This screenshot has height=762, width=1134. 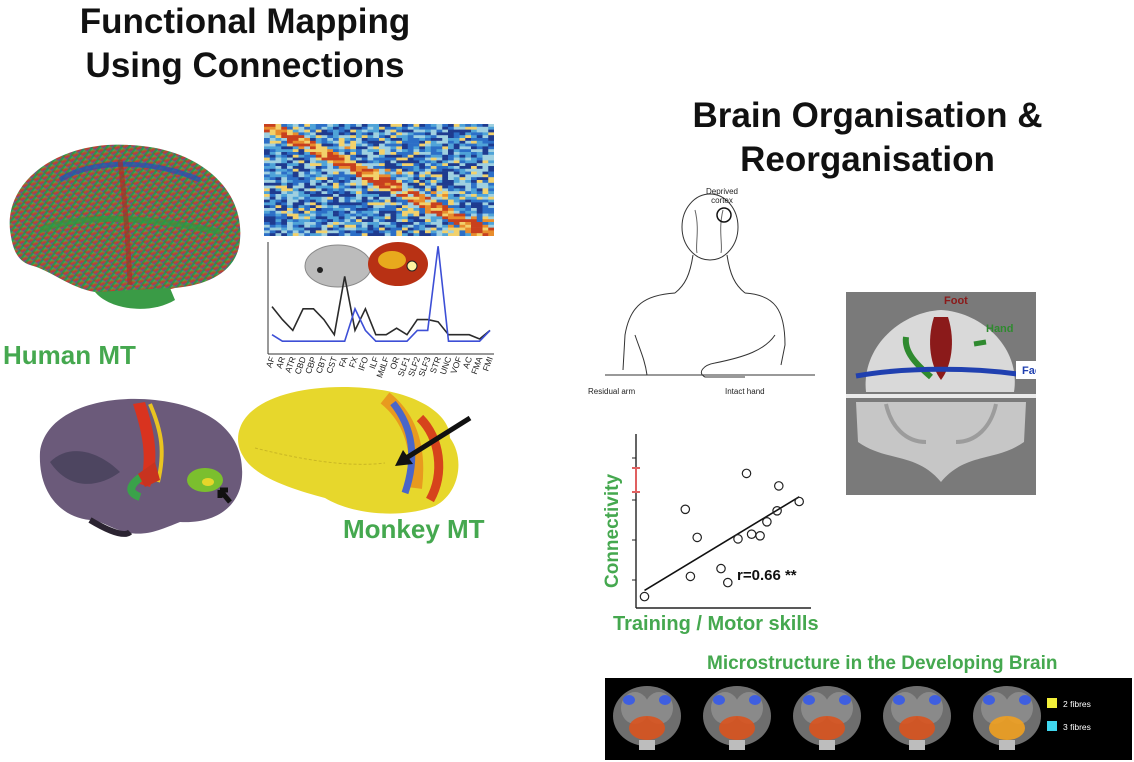 I want to click on developing-brain-strip: 2 fibres 3 fibres, so click(x=868, y=719).